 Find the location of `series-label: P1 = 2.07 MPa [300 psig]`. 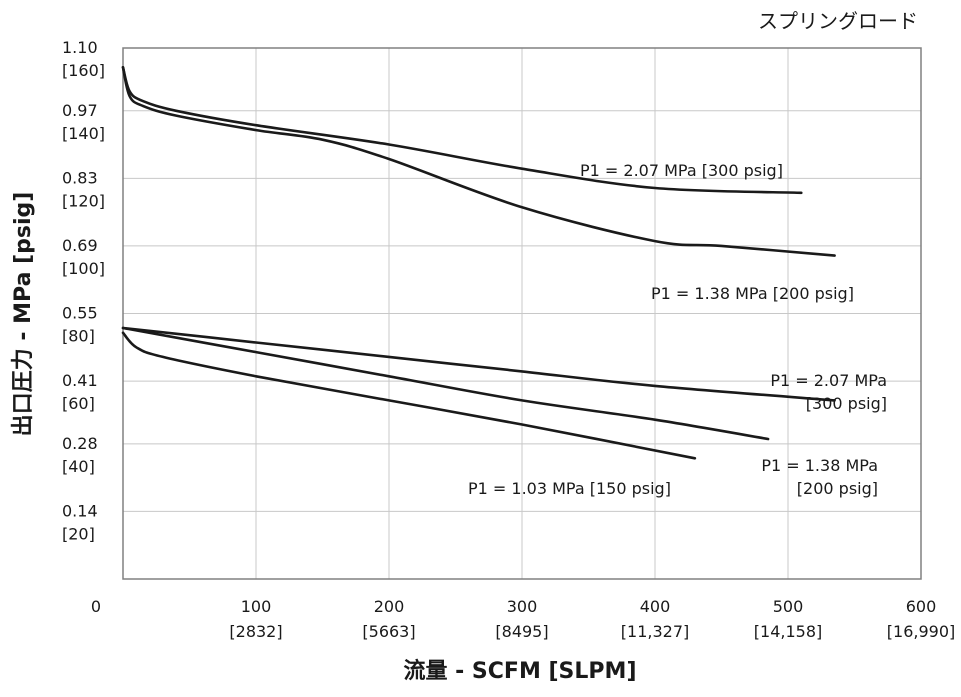

series-label: P1 = 2.07 MPa [300 psig] is located at coordinates (681, 170).